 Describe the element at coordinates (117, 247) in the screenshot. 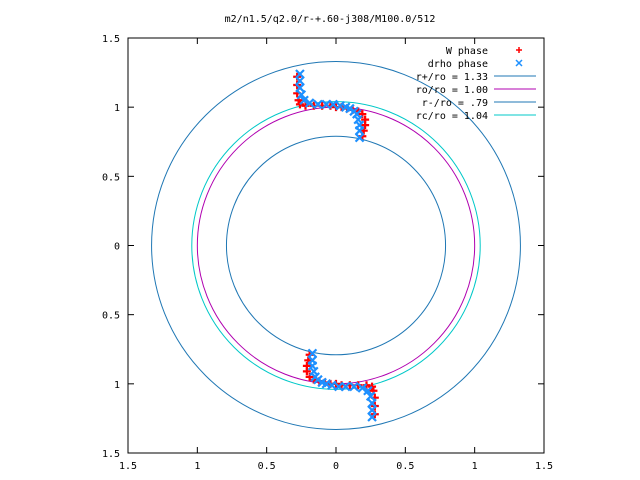

I see `y-tick-label: 0` at that location.